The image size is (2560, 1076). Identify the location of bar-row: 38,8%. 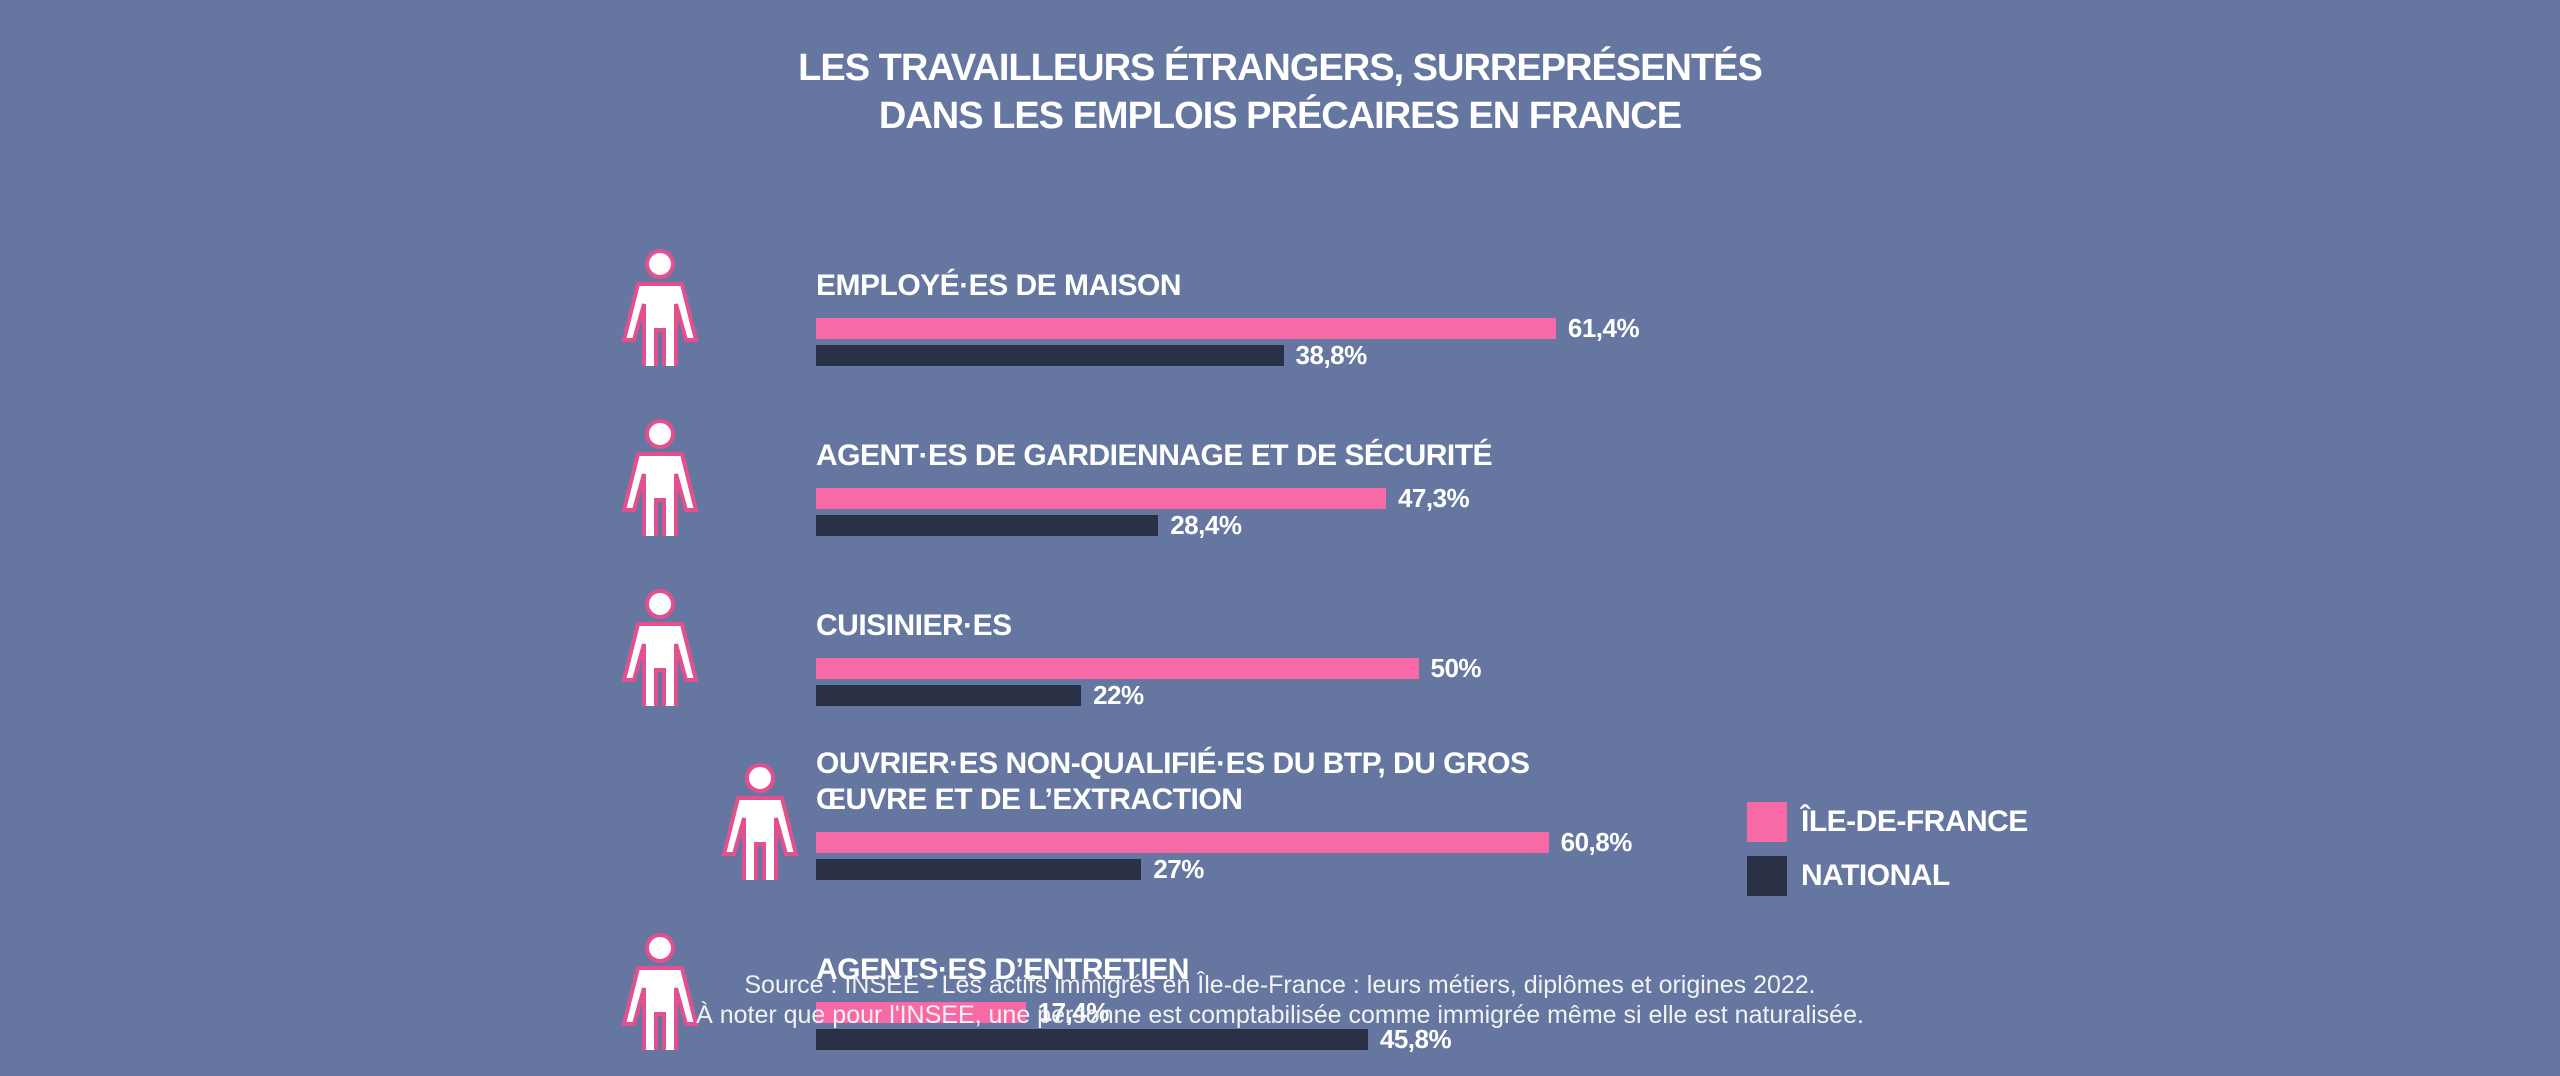
(1227, 355).